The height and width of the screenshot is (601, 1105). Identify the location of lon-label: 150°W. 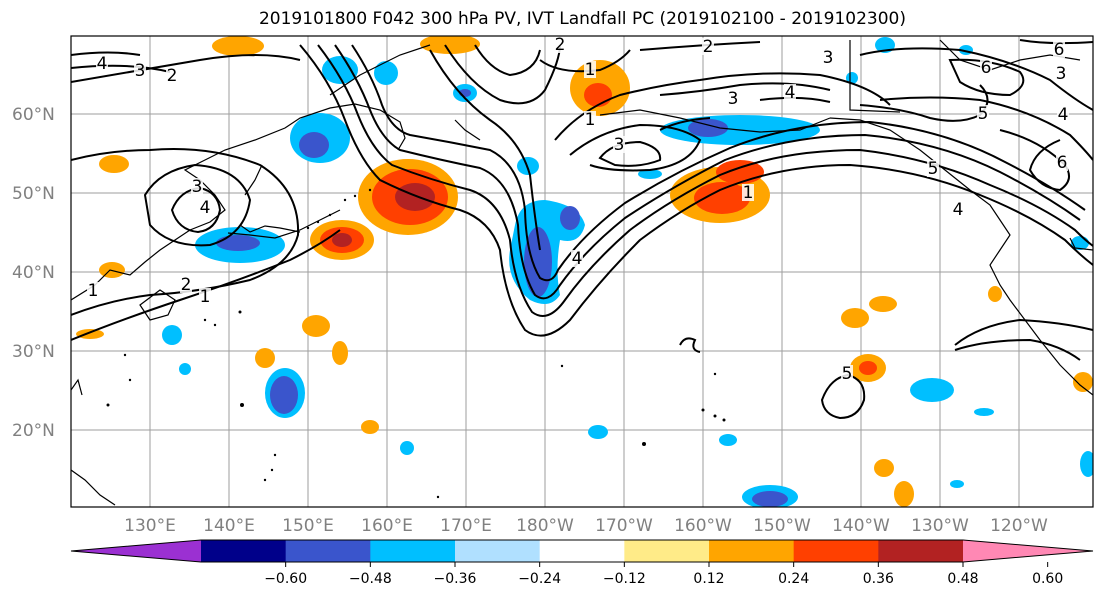
(782, 526).